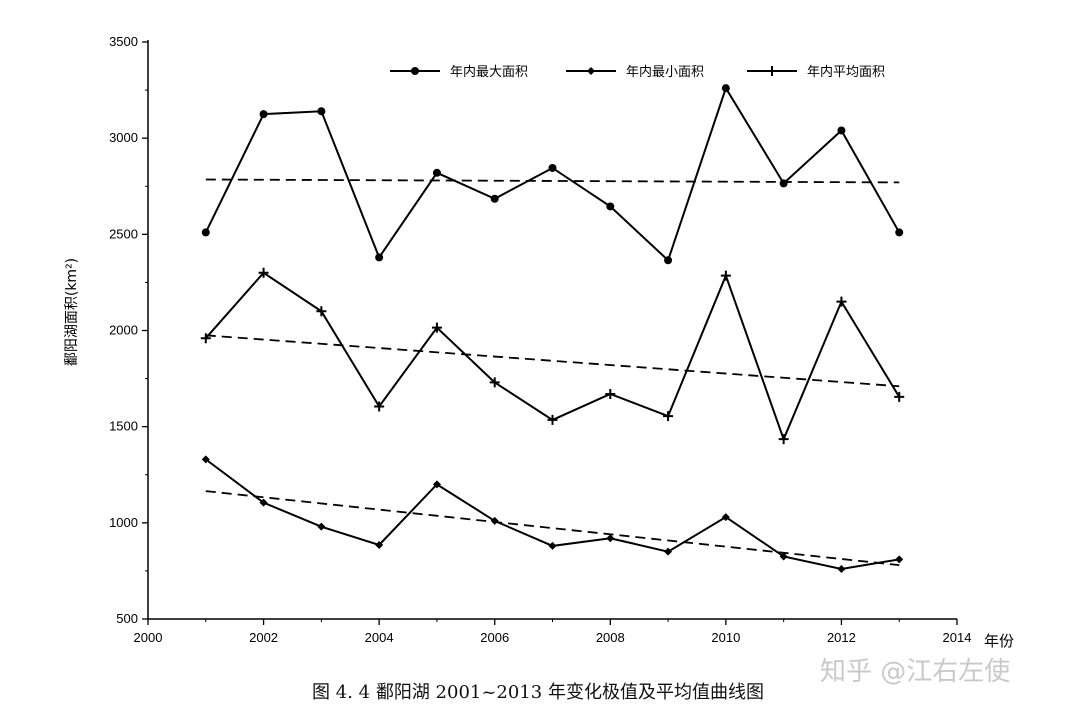  I want to click on y-tick-label: 3000, so click(123, 137).